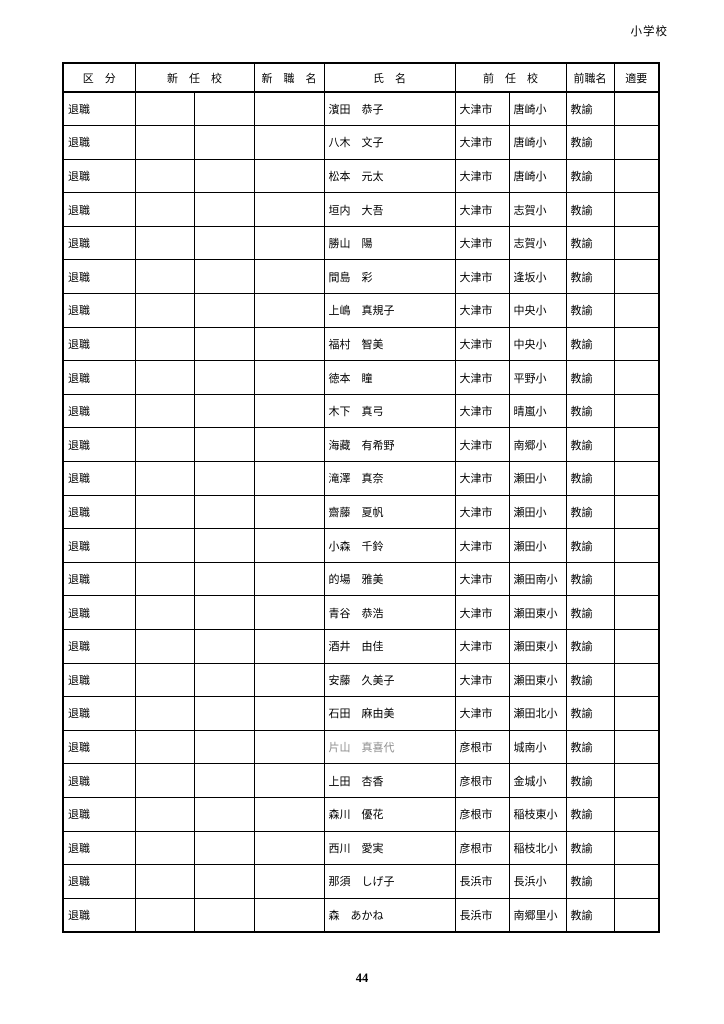  What do you see at coordinates (510, 77) in the screenshot?
I see `col-header-prev-school: 前 任 校` at bounding box center [510, 77].